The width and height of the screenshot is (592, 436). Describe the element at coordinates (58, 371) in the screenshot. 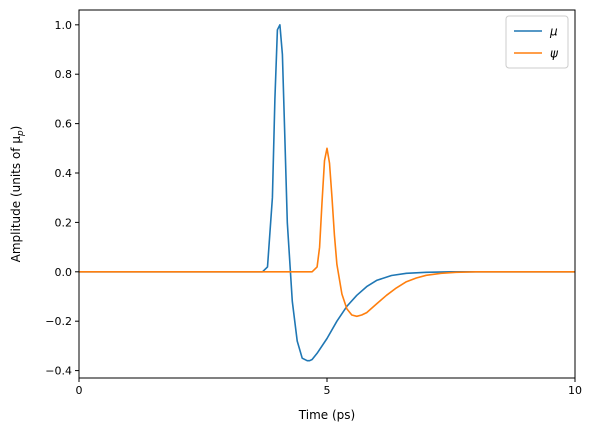

I see `y-tick-label: −0.4` at that location.